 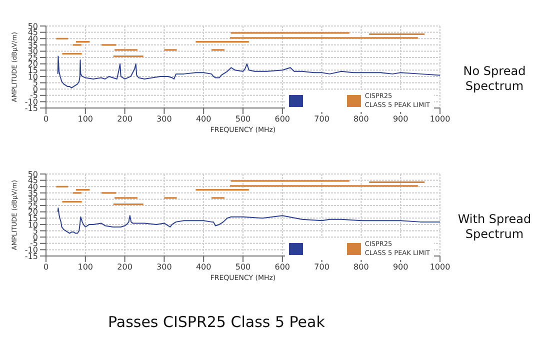 What do you see at coordinates (217, 322) in the screenshot?
I see `text: Passes CISPR25 Class 5 Peak` at bounding box center [217, 322].